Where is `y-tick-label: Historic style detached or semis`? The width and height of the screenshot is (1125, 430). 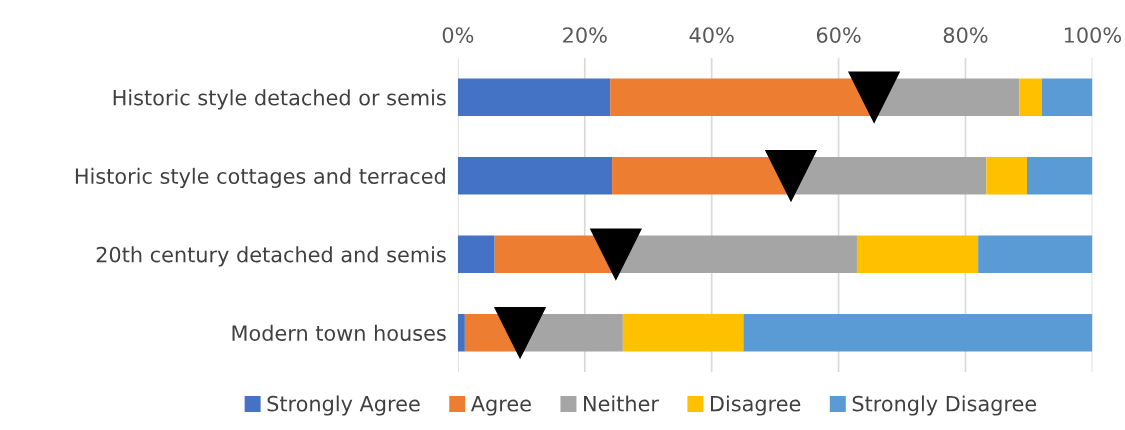 y-tick-label: Historic style detached or semis is located at coordinates (279, 99).